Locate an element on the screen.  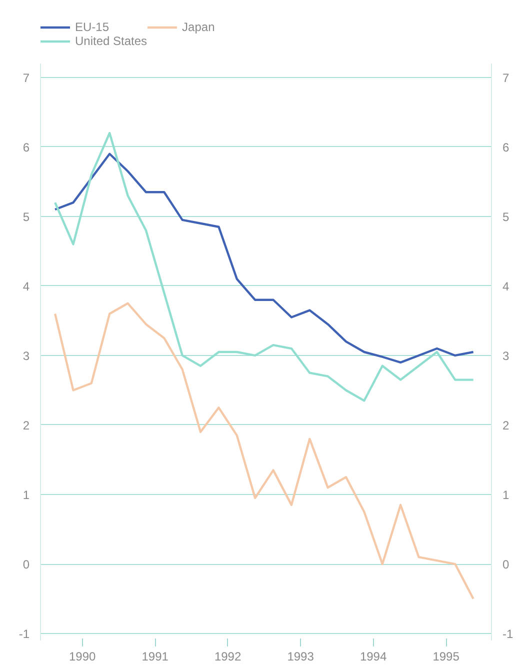
y-tick-label: 3 is located at coordinates (26, 355).